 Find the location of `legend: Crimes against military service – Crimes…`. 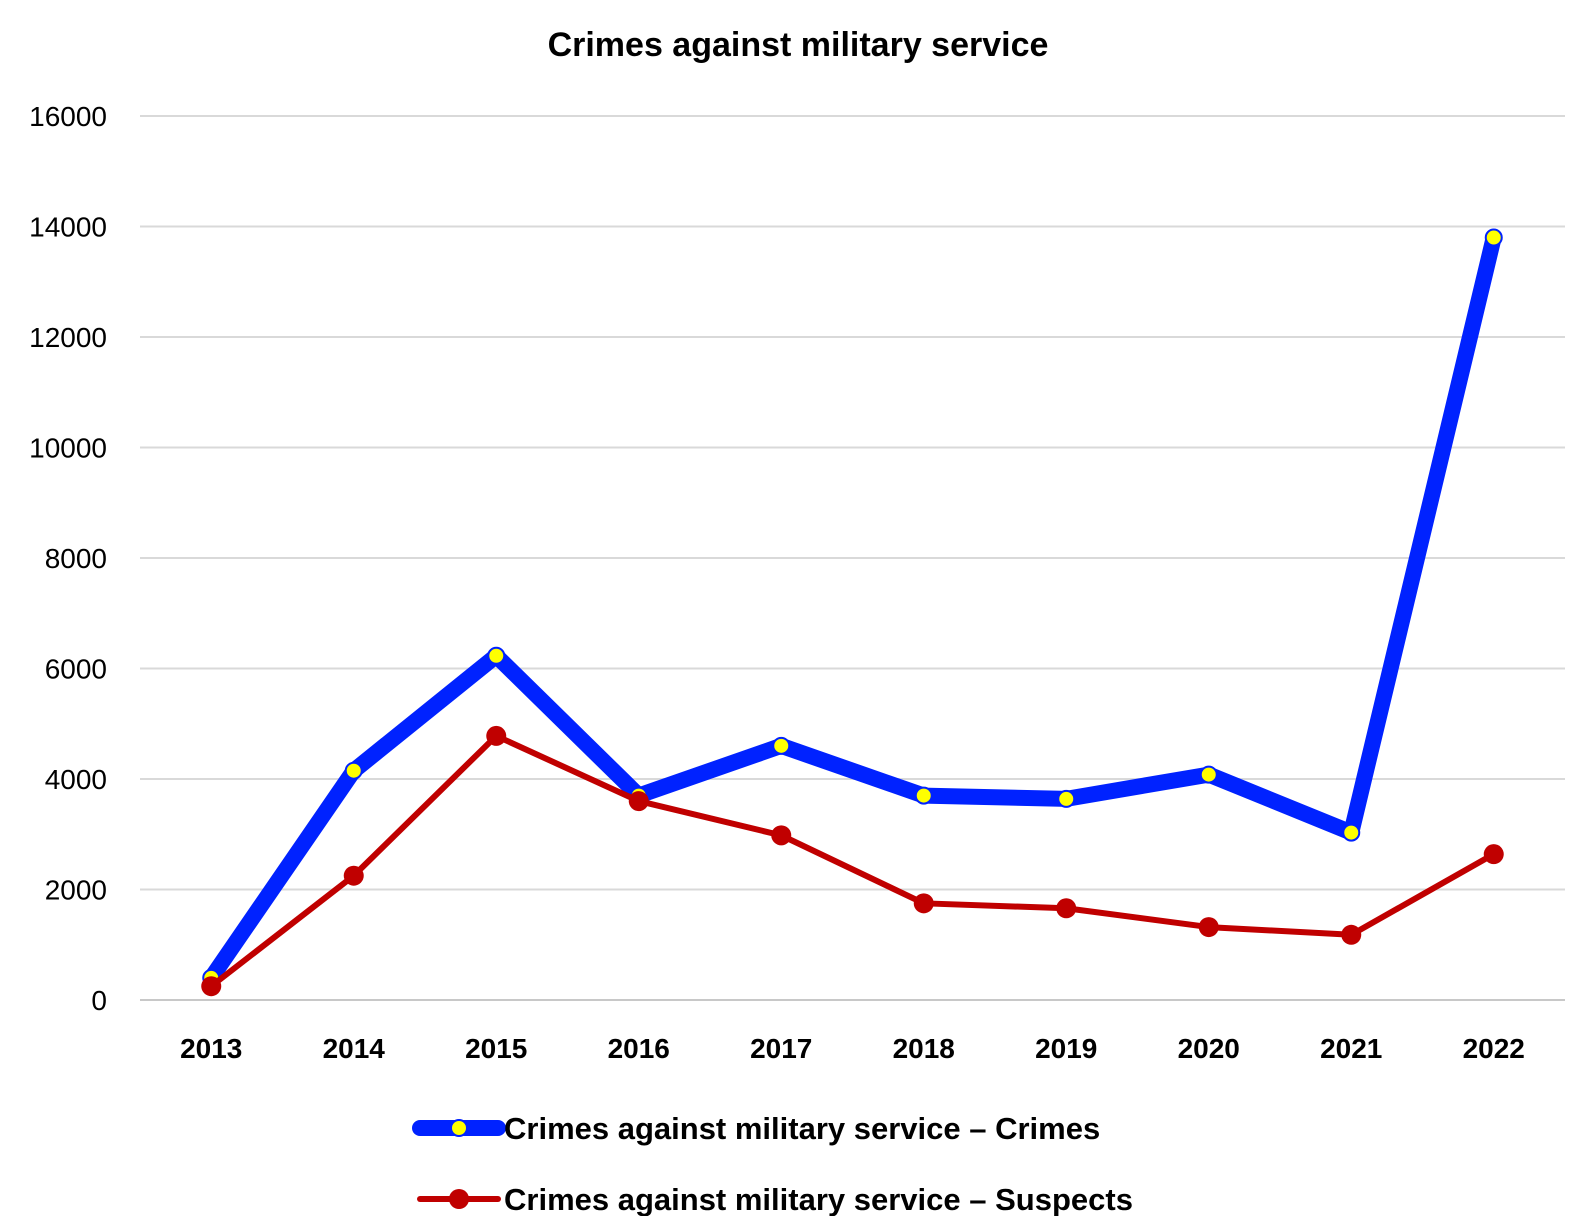

legend: Crimes against military service – Crimes… is located at coordinates (772, 1163).